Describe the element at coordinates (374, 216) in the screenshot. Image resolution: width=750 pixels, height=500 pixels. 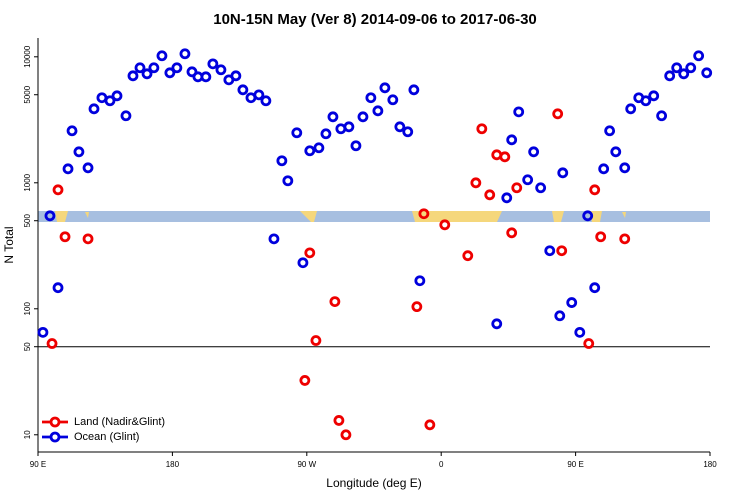
I see `map-strip` at that location.